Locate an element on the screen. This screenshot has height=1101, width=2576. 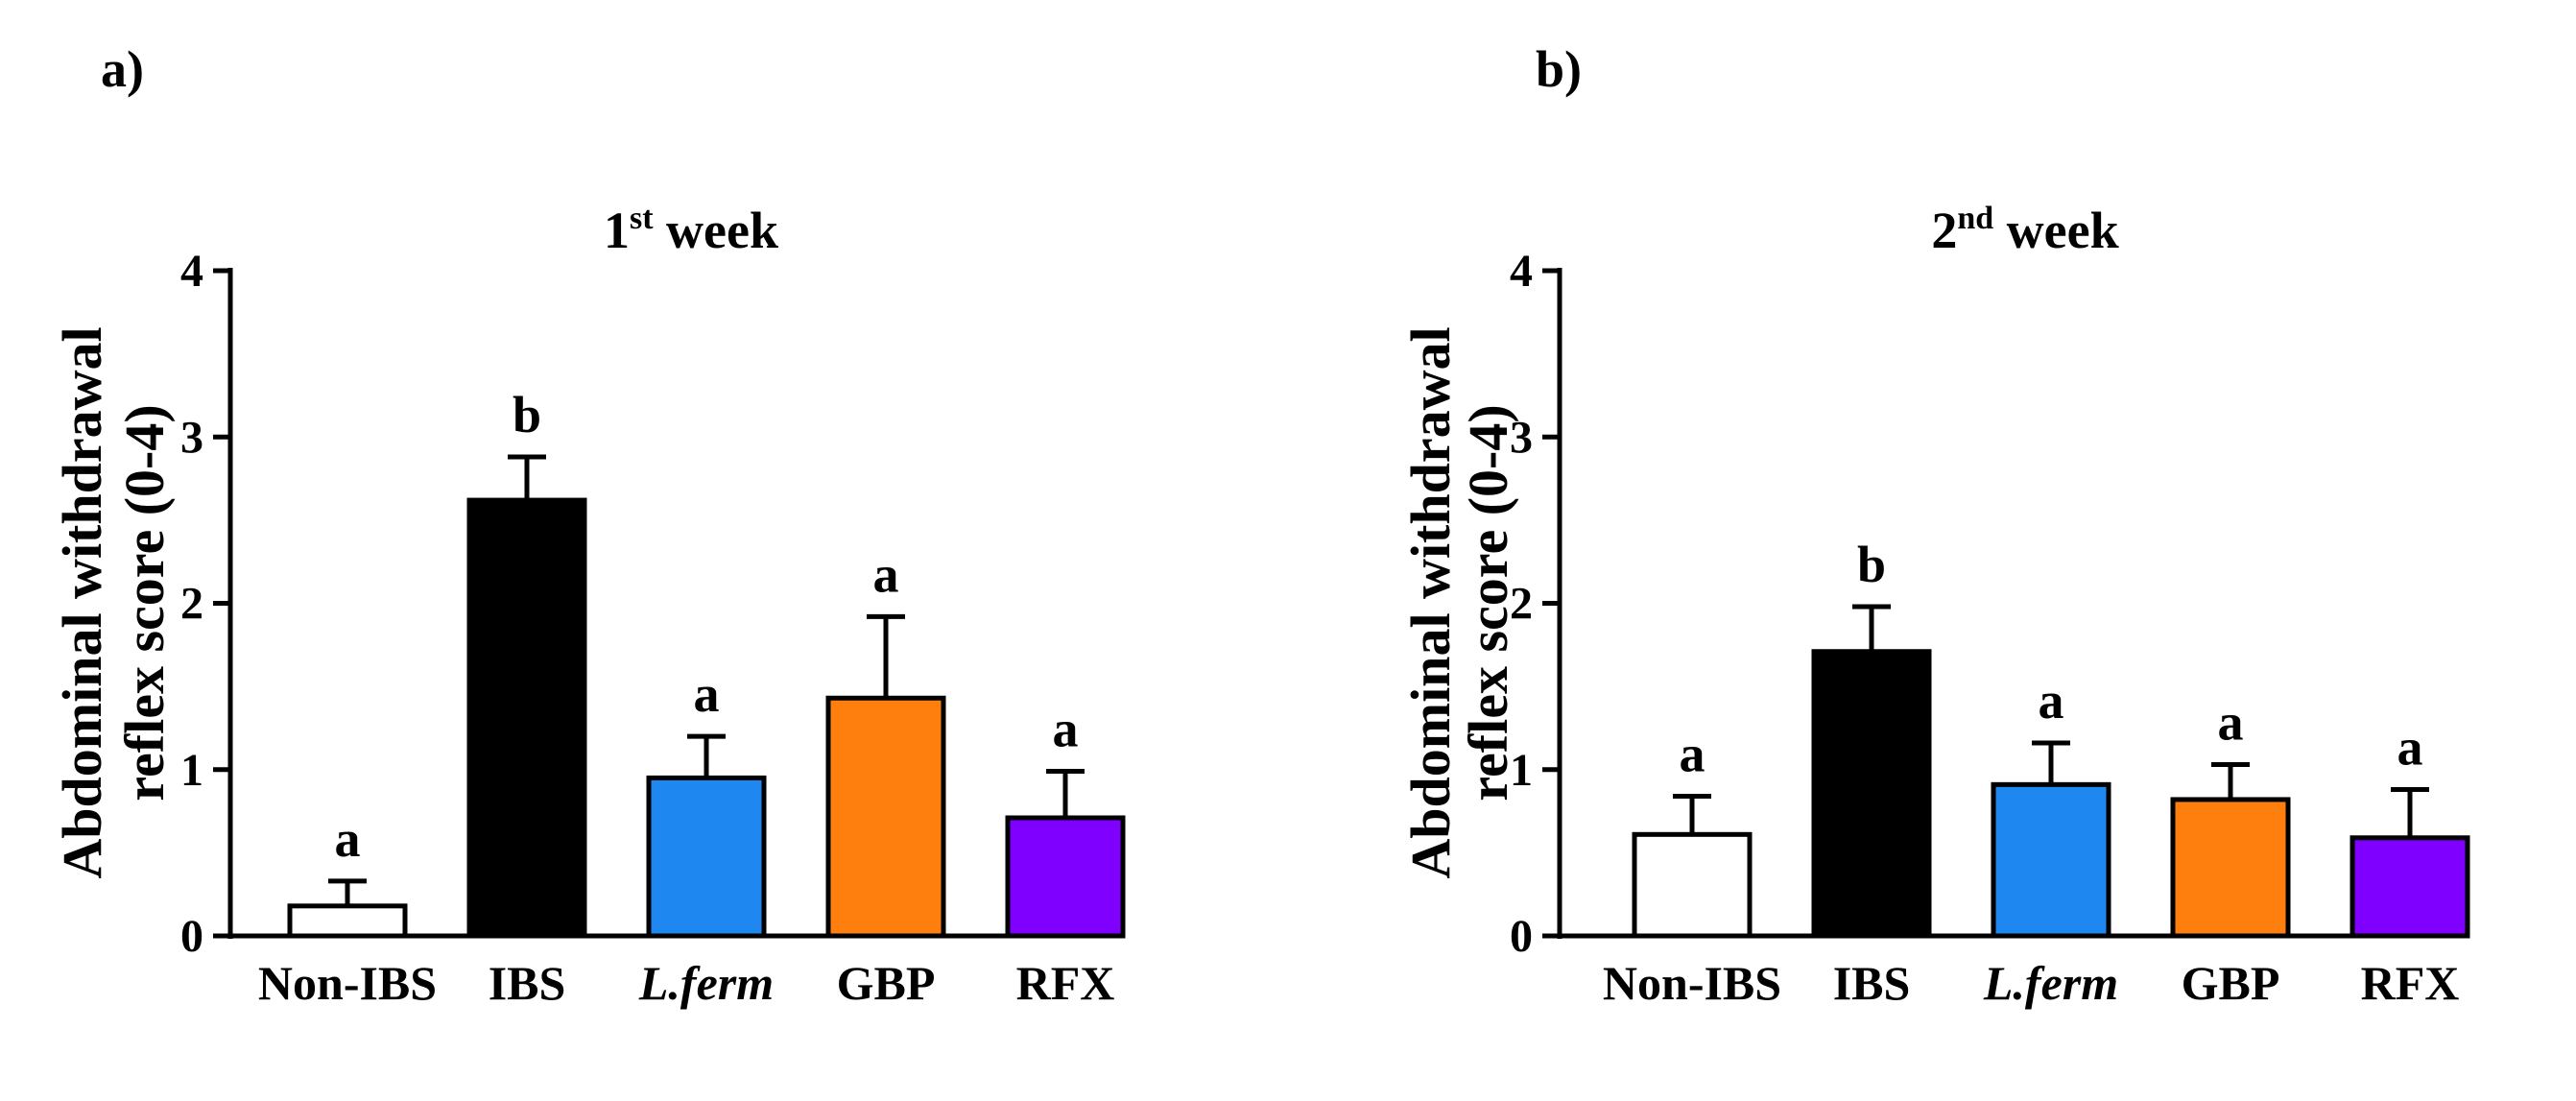
chart-title: 1st week is located at coordinates (691, 230).